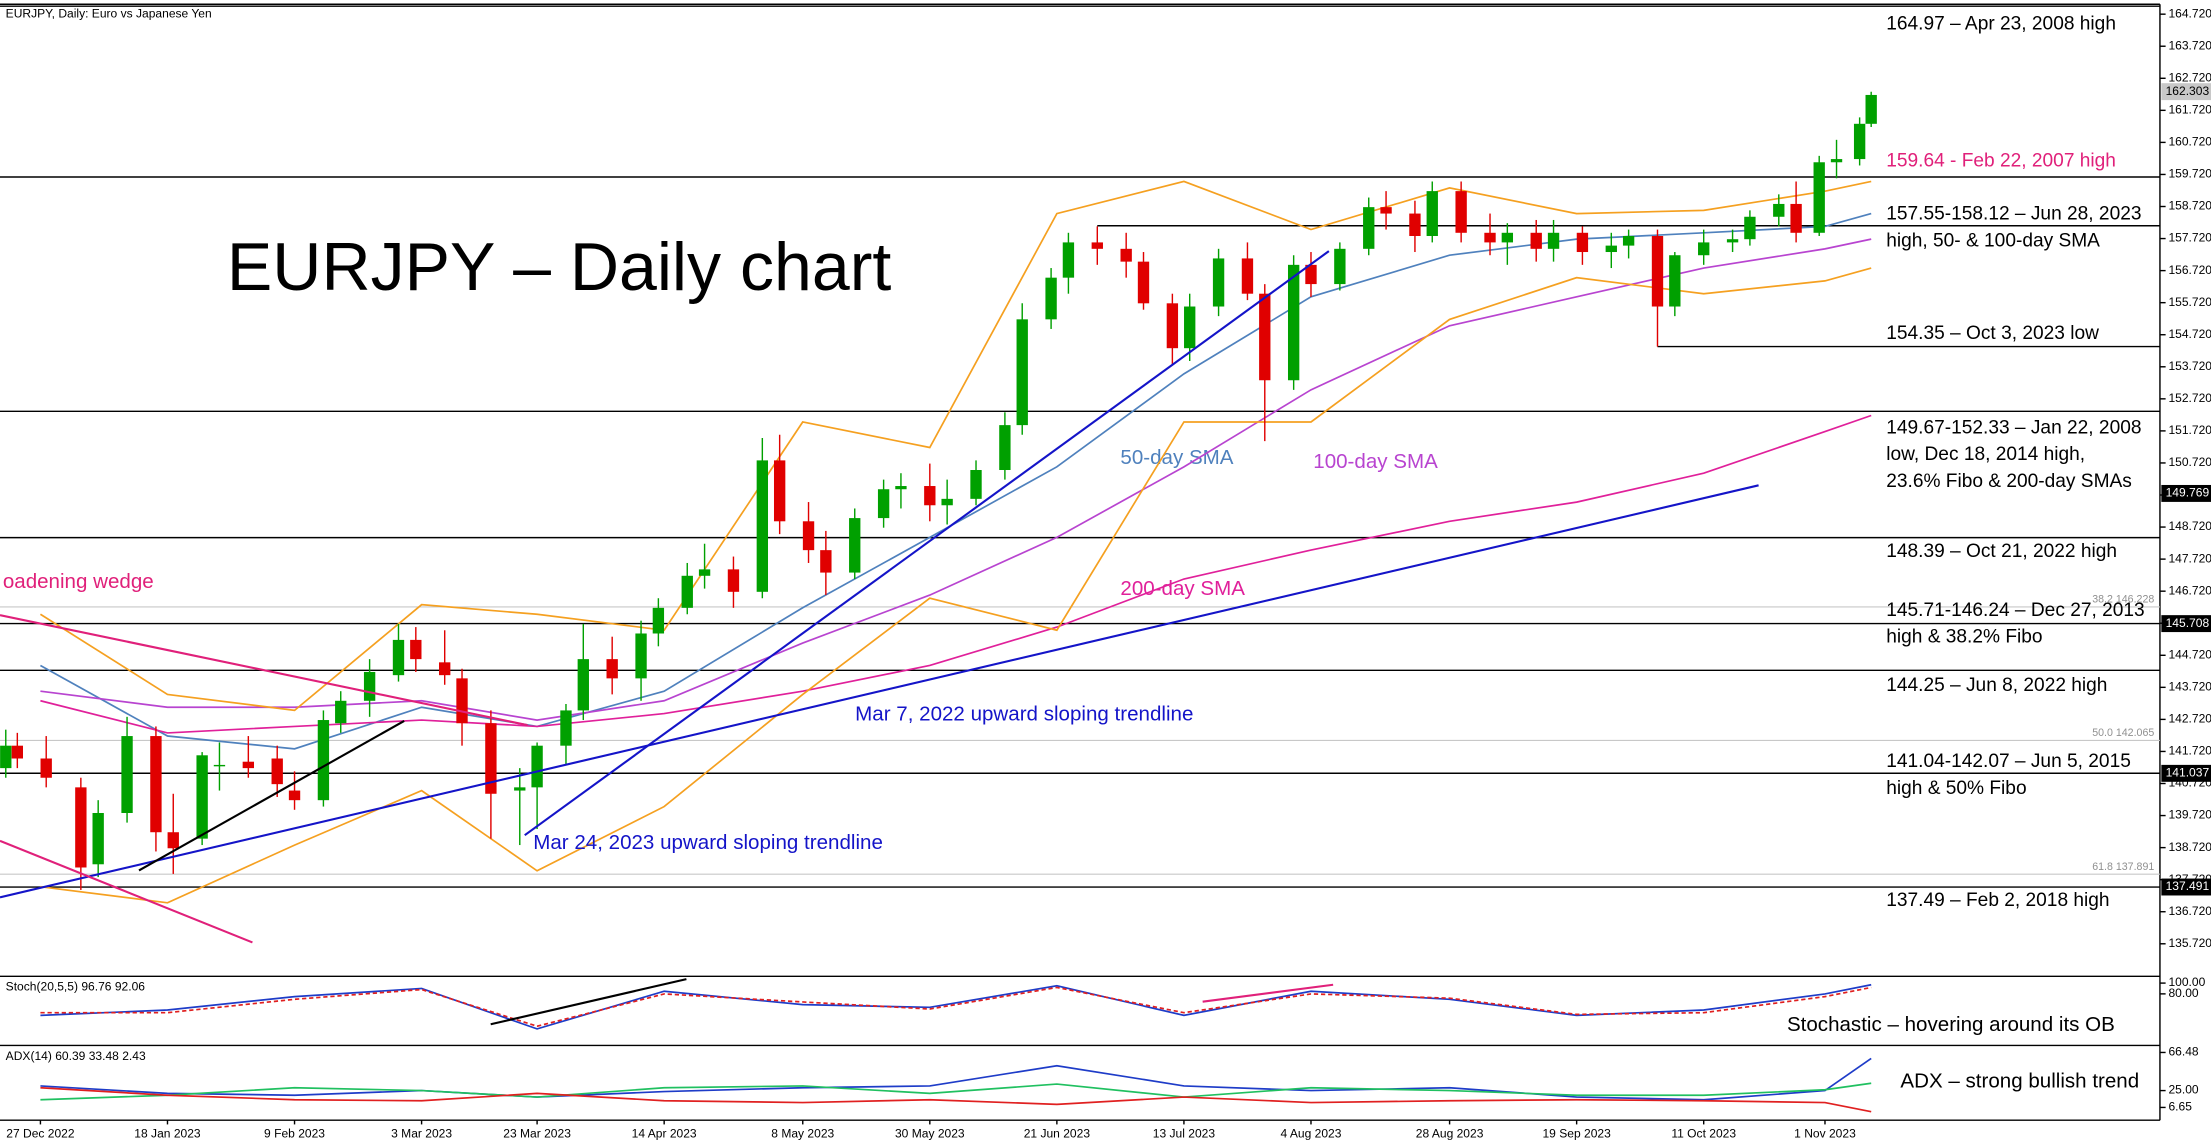 The width and height of the screenshot is (2211, 1147). Describe the element at coordinates (2186, 982) in the screenshot. I see `y-tick-label: 100.00` at that location.